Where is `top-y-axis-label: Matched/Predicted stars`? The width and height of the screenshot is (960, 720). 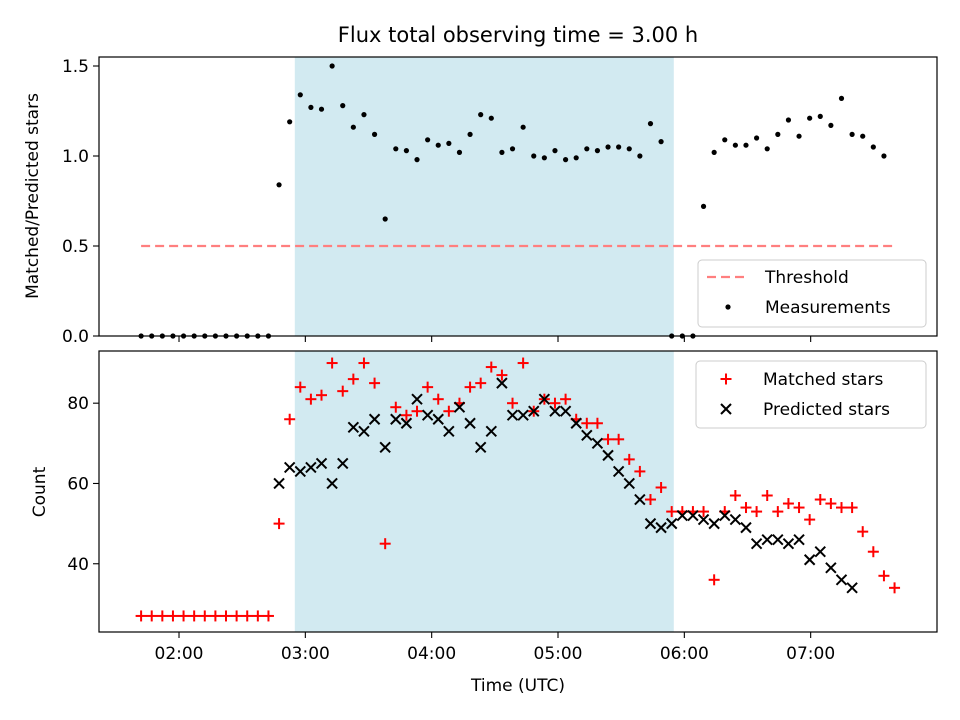
top-y-axis-label: Matched/Predicted stars is located at coordinates (33, 196).